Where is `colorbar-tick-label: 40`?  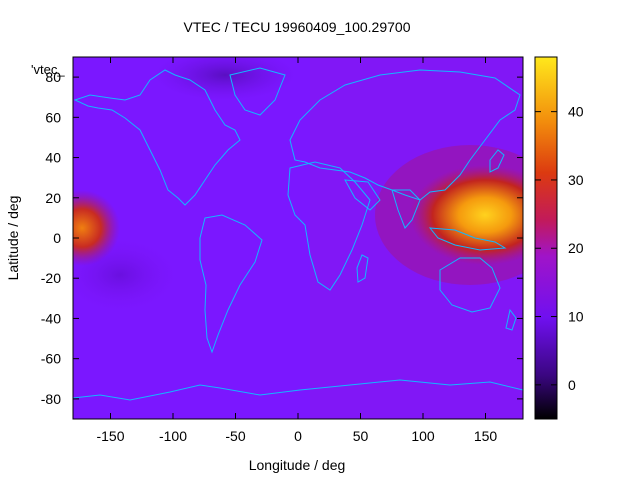
colorbar-tick-label: 40 is located at coordinates (576, 112).